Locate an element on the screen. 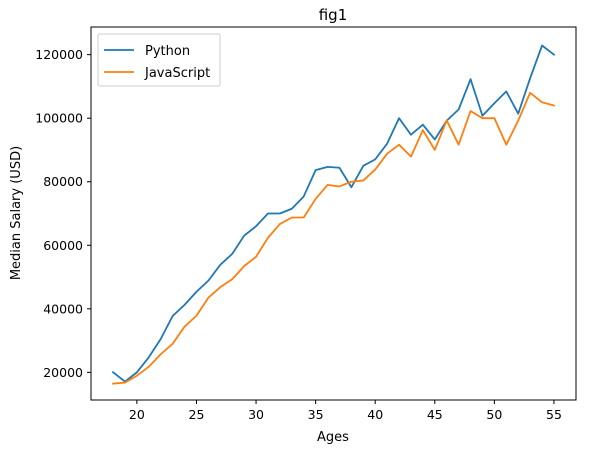  x-tick-label: 50 is located at coordinates (494, 414).